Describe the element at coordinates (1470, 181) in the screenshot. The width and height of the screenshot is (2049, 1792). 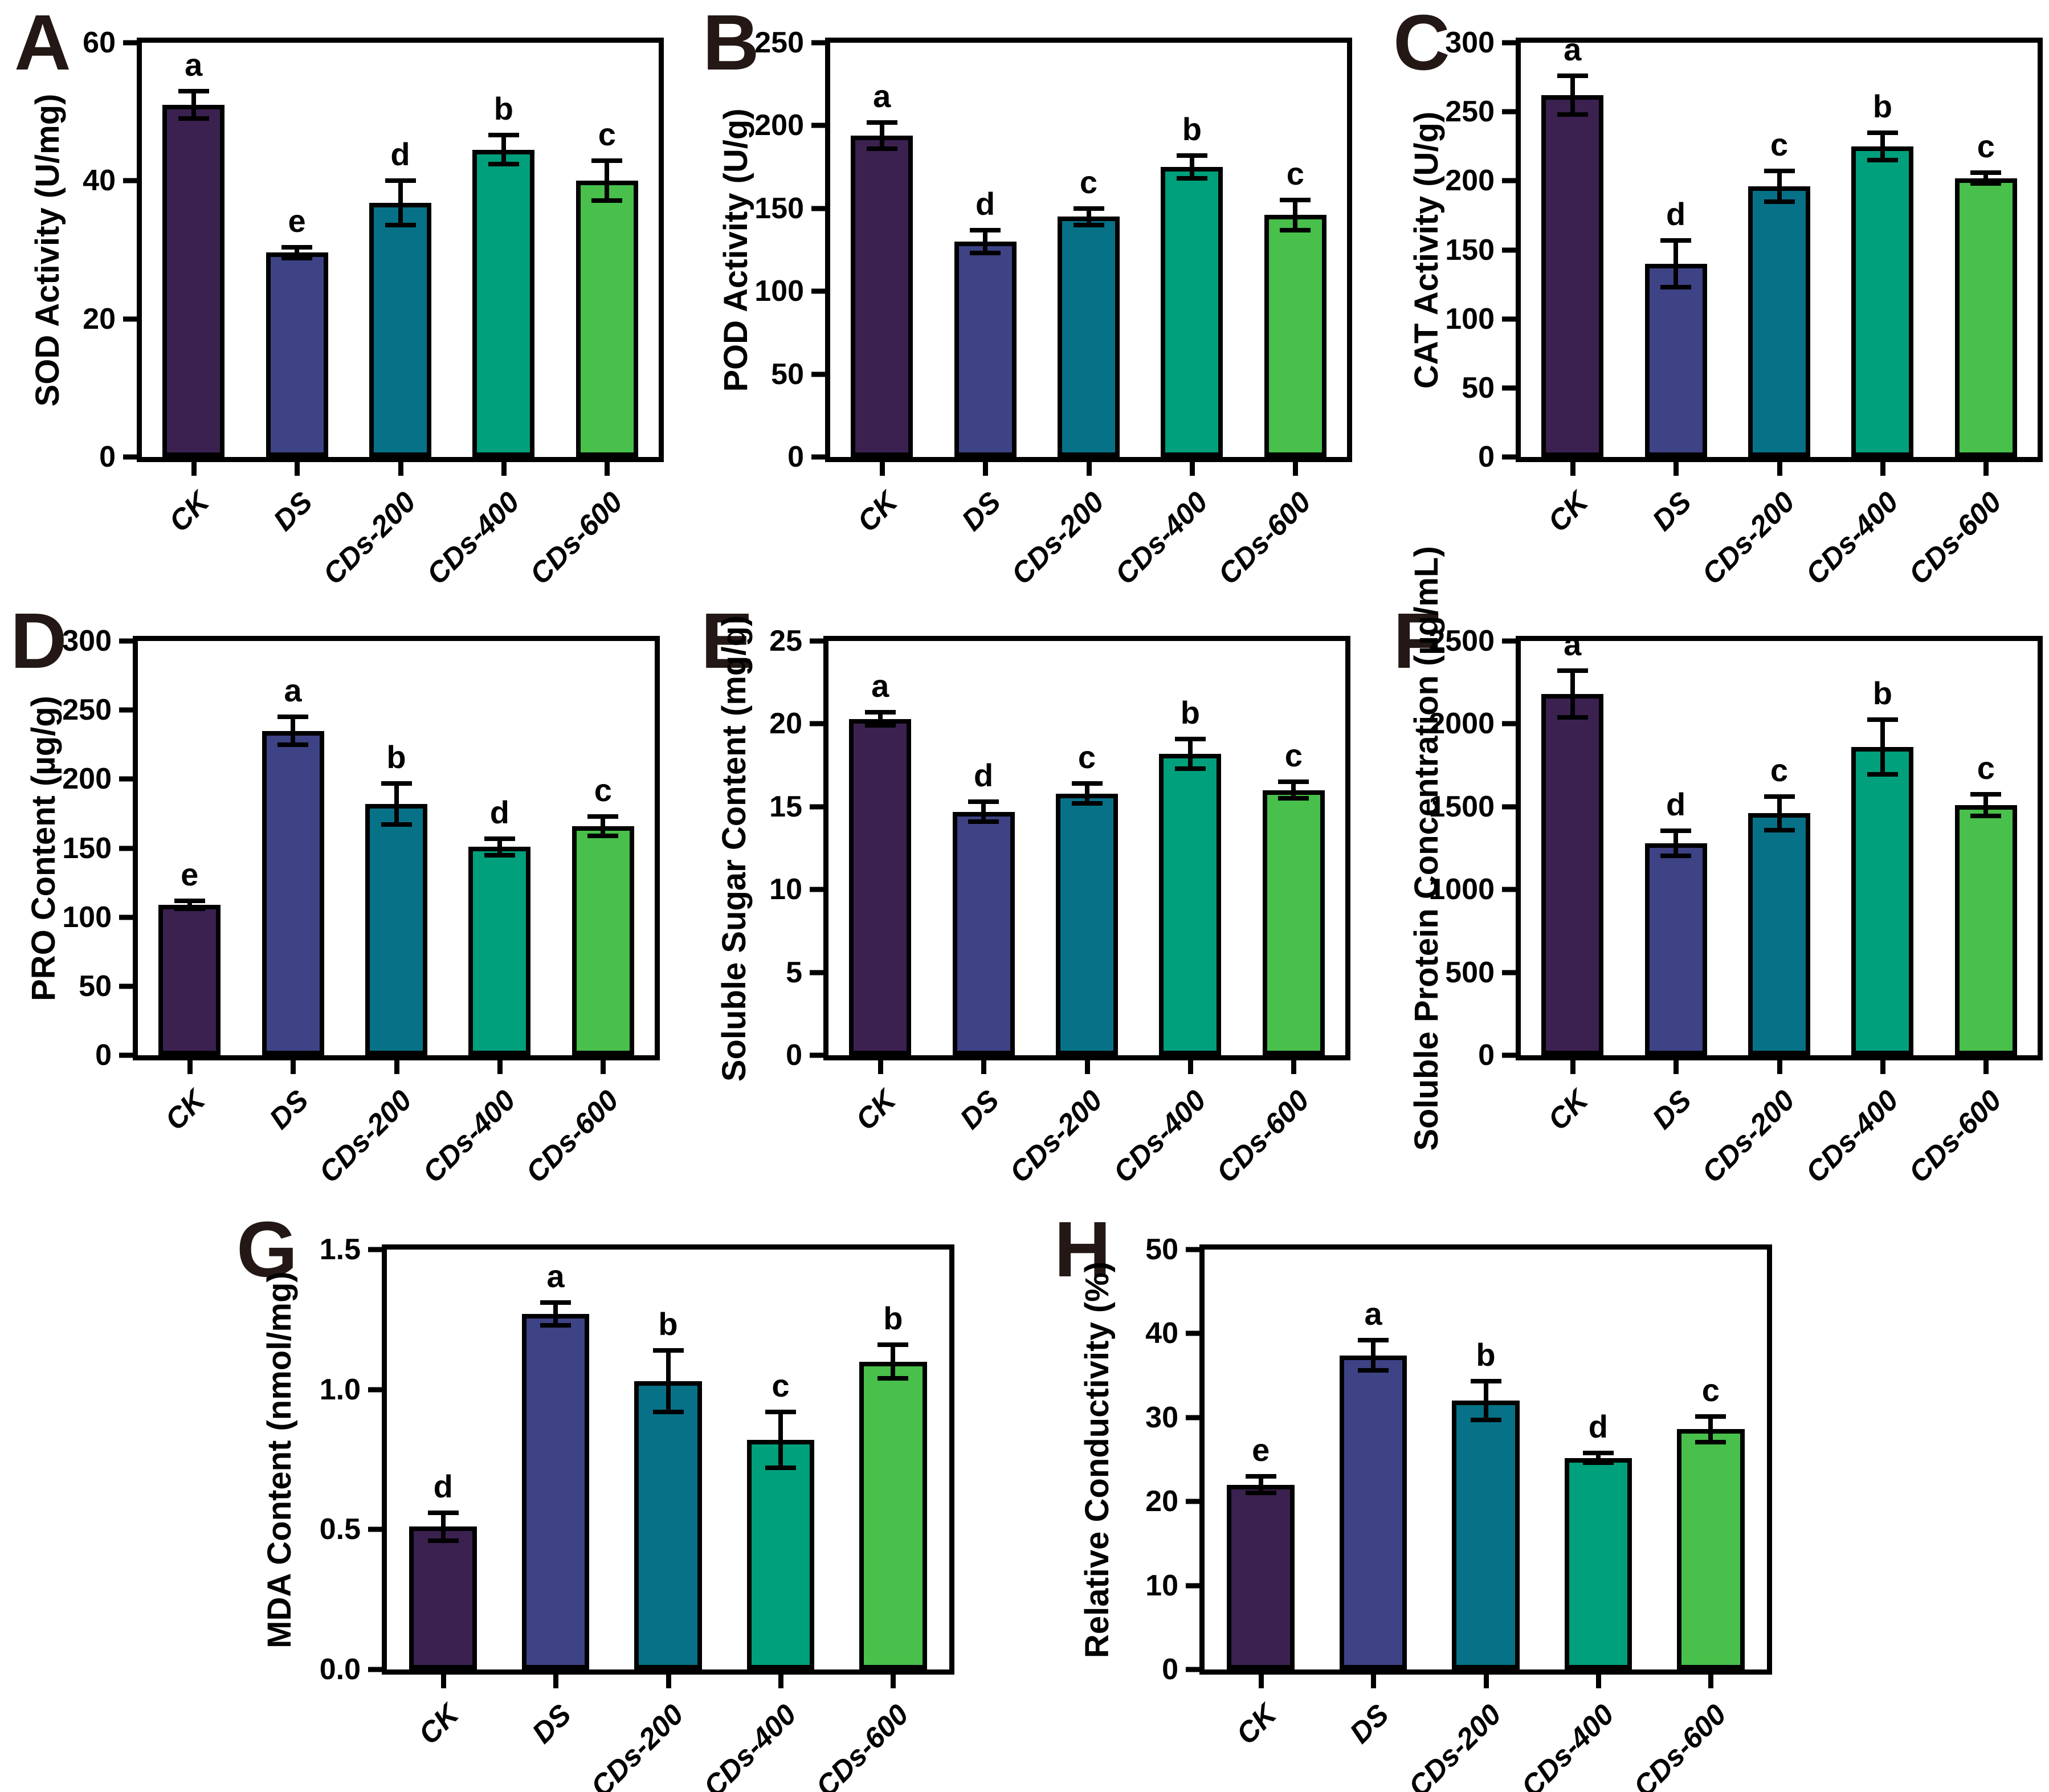
I see `y-tick-label: 200` at that location.